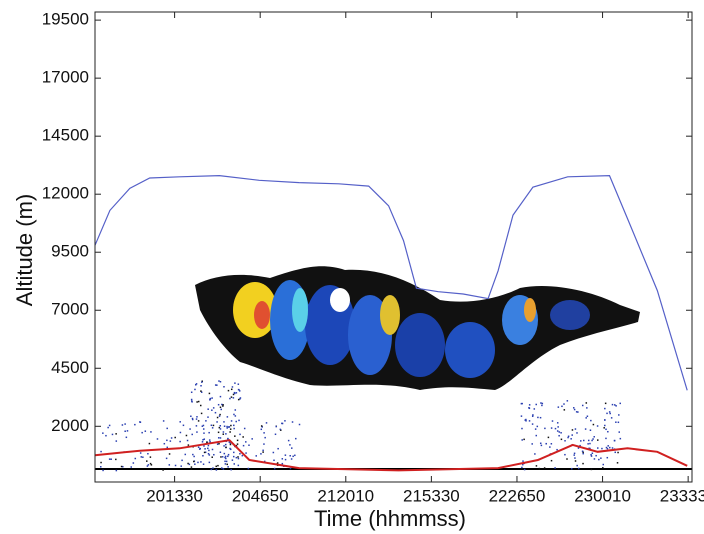 This screenshot has width=704, height=534. Describe the element at coordinates (70, 367) in the screenshot. I see `y-tick-label: 4500` at that location.